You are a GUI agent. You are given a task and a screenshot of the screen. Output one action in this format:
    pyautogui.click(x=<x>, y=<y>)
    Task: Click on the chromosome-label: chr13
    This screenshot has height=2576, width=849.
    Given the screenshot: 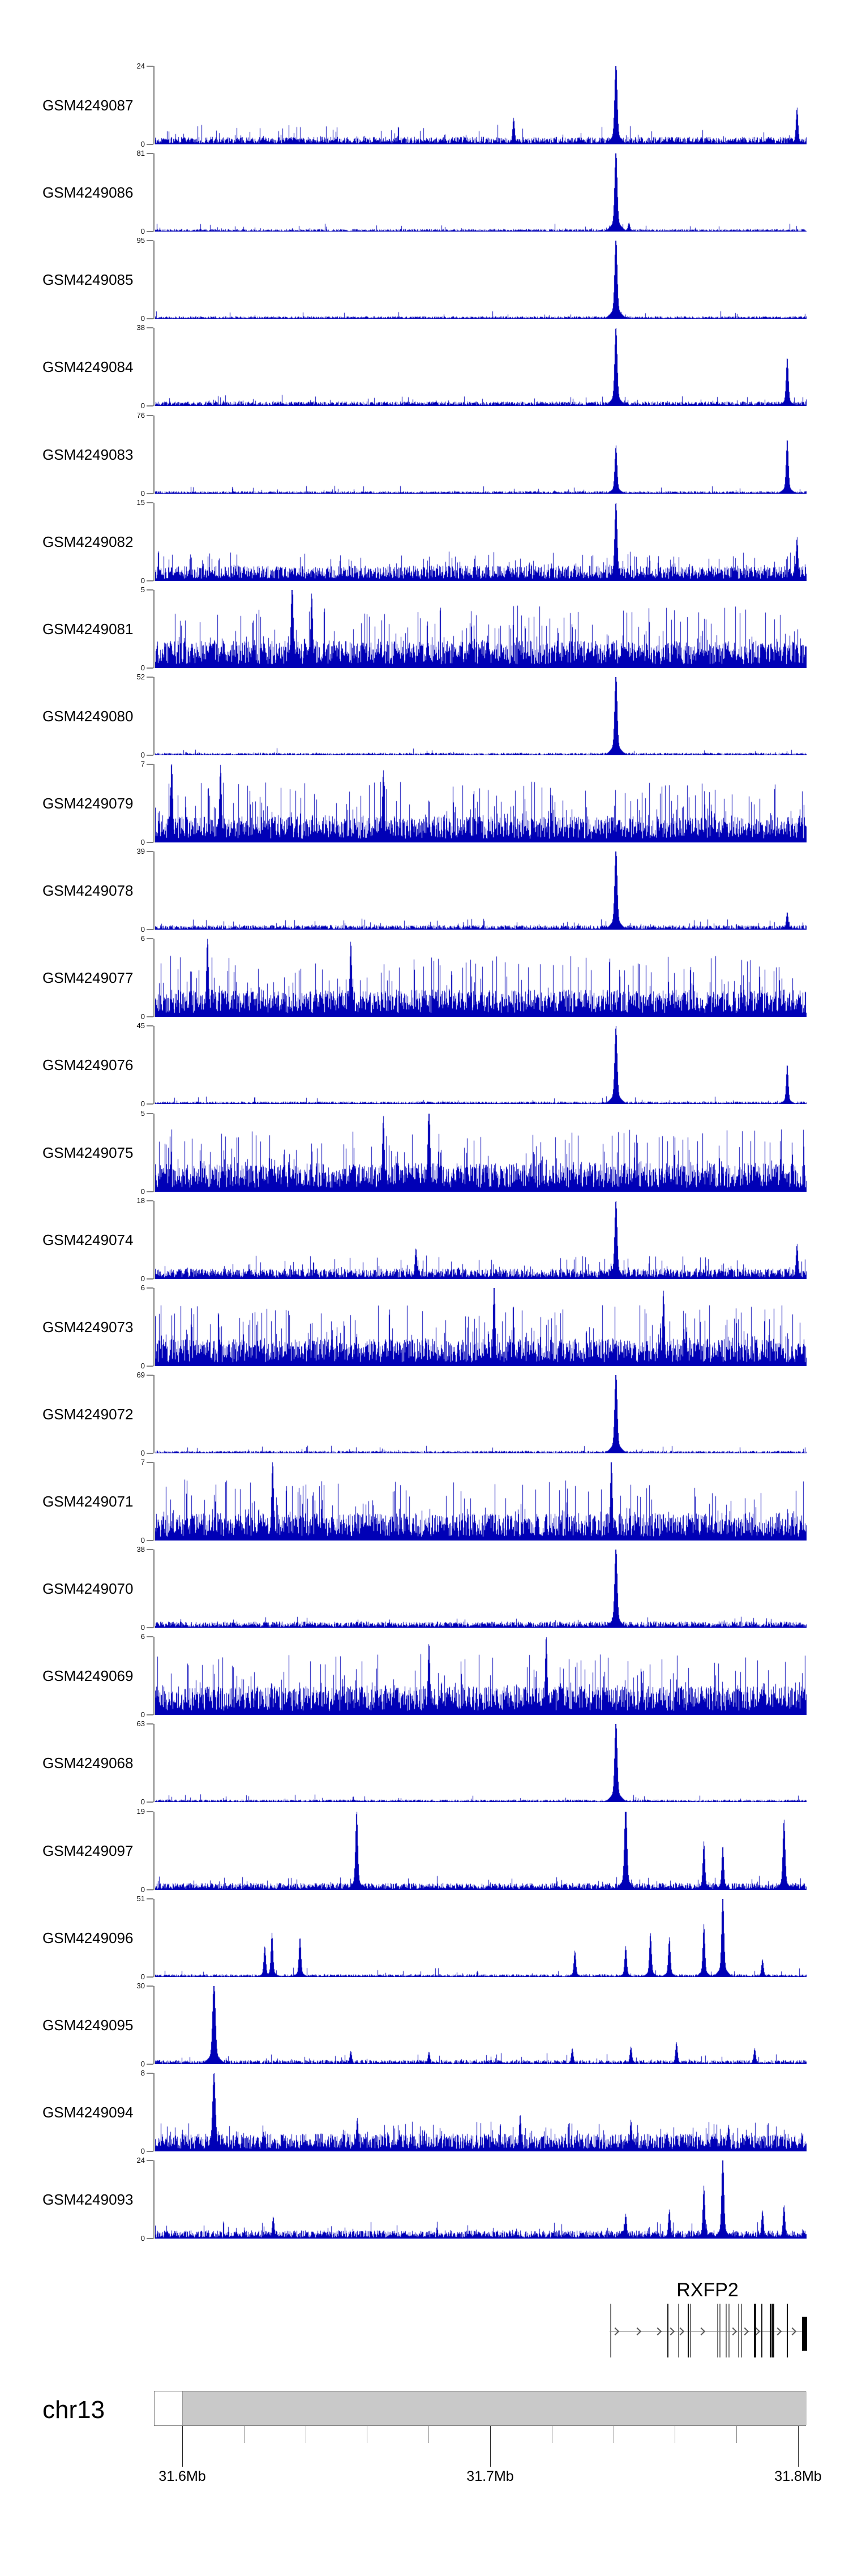 What is the action you would take?
    pyautogui.click(x=73, y=2410)
    